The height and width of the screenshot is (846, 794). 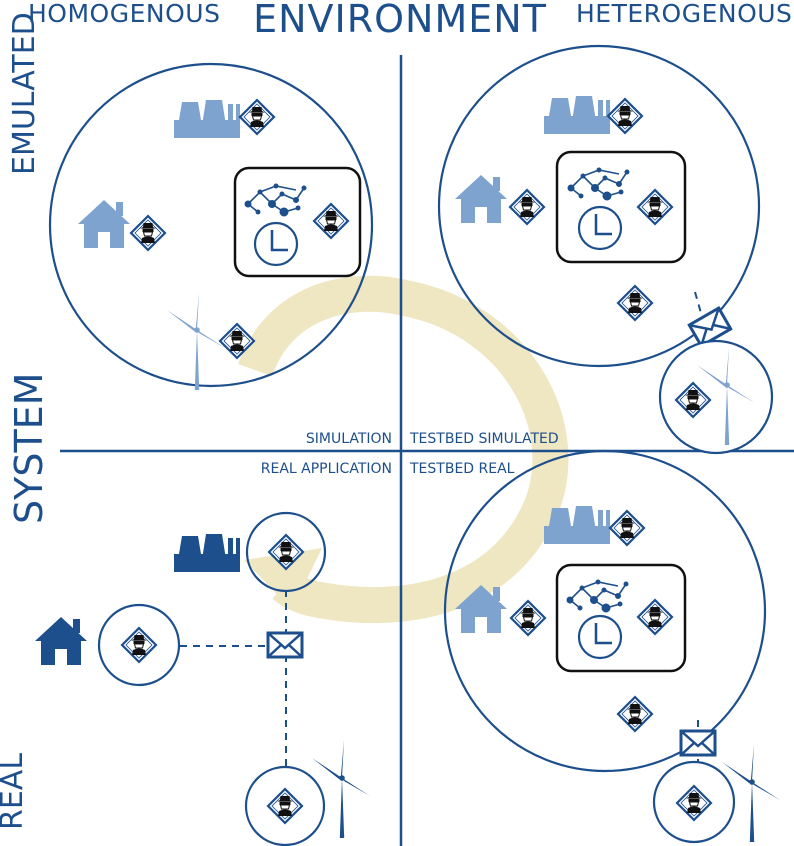 What do you see at coordinates (124, 14) in the screenshot?
I see `homogenous-label: HOMOGENOUS` at bounding box center [124, 14].